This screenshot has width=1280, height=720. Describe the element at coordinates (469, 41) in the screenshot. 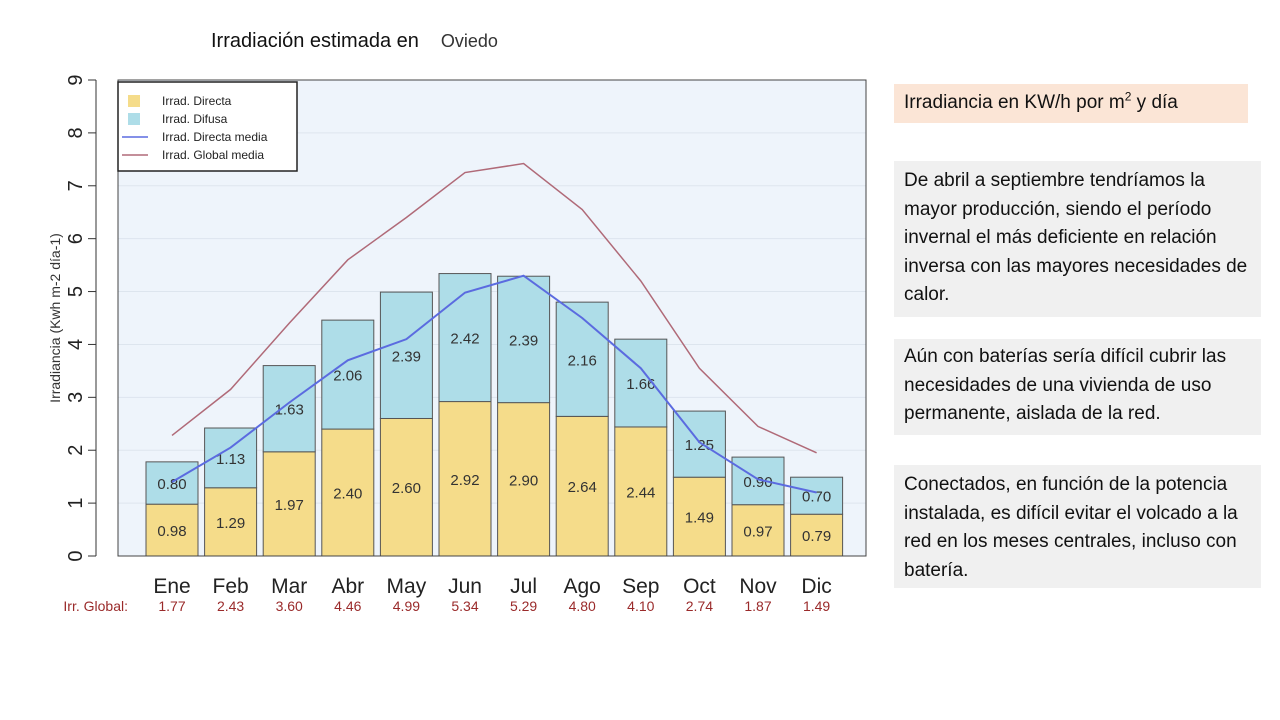

I see `city-name: Oviedo` at that location.